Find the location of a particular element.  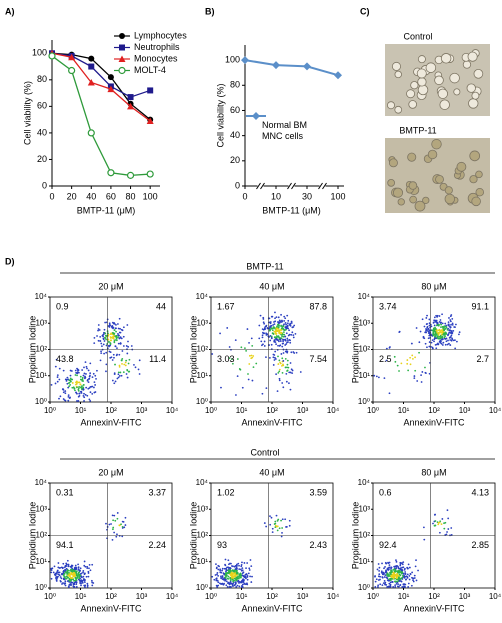

x-tick-label: 60 is located at coordinates (111, 196).